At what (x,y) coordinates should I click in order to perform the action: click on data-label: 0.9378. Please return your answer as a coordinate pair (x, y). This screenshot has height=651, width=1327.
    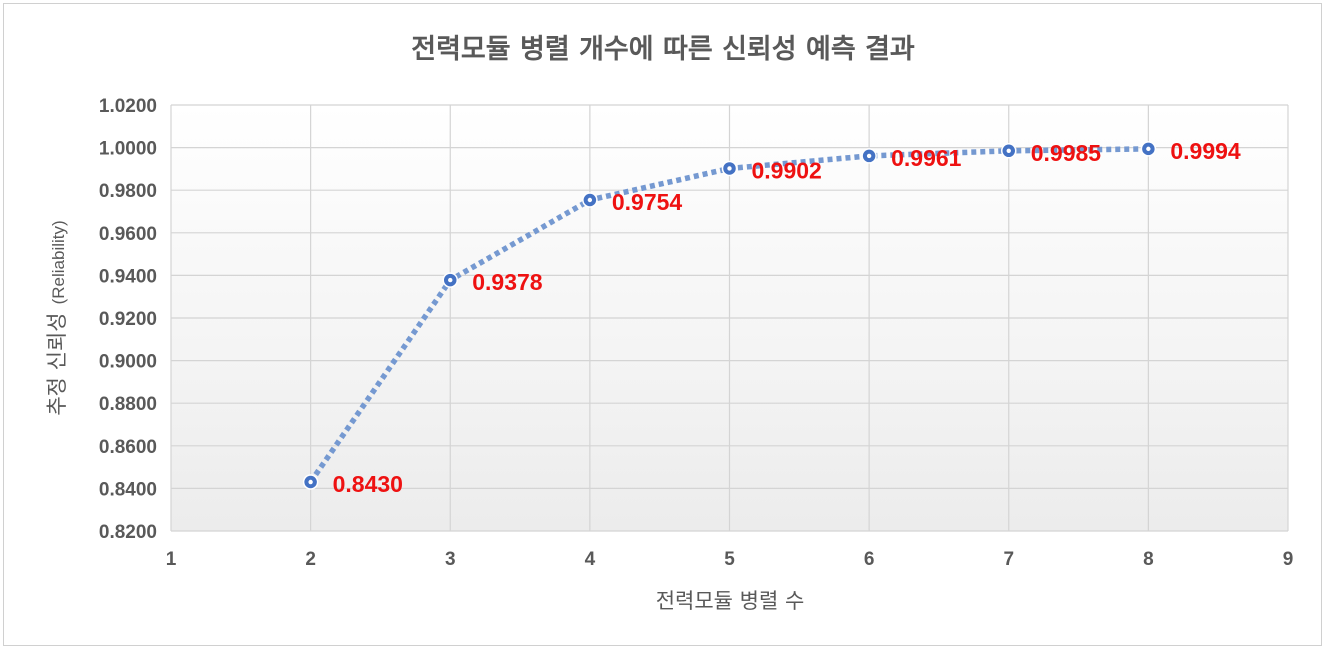
    Looking at the image, I should click on (507, 282).